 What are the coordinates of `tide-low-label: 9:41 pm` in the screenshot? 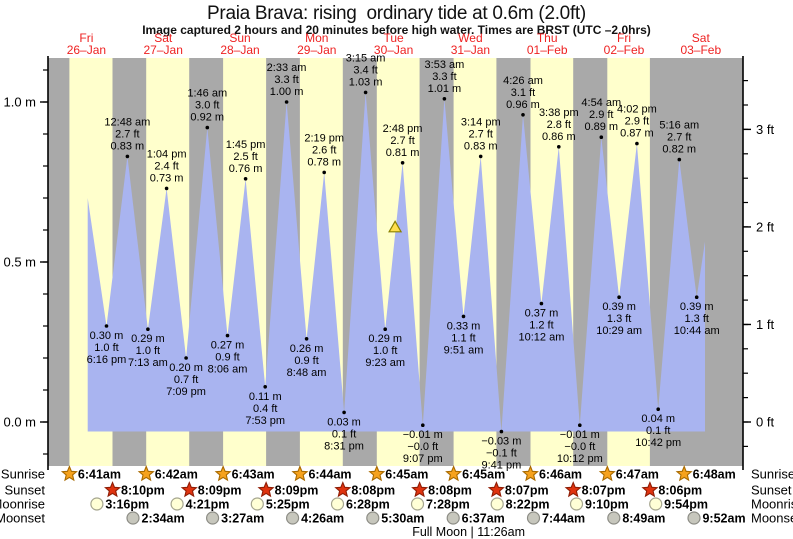 It's located at (502, 466).